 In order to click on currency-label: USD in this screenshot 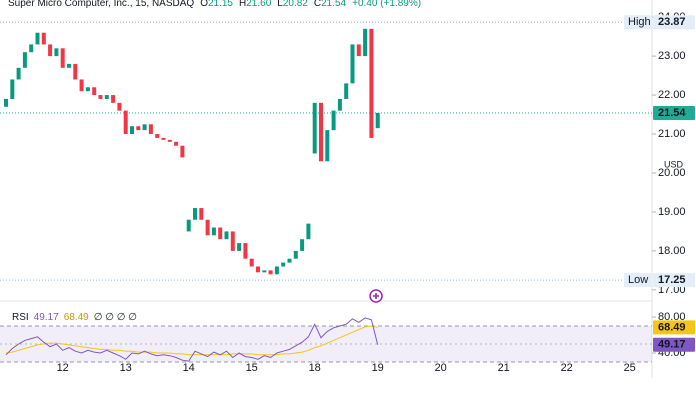, I will do `click(674, 164)`.